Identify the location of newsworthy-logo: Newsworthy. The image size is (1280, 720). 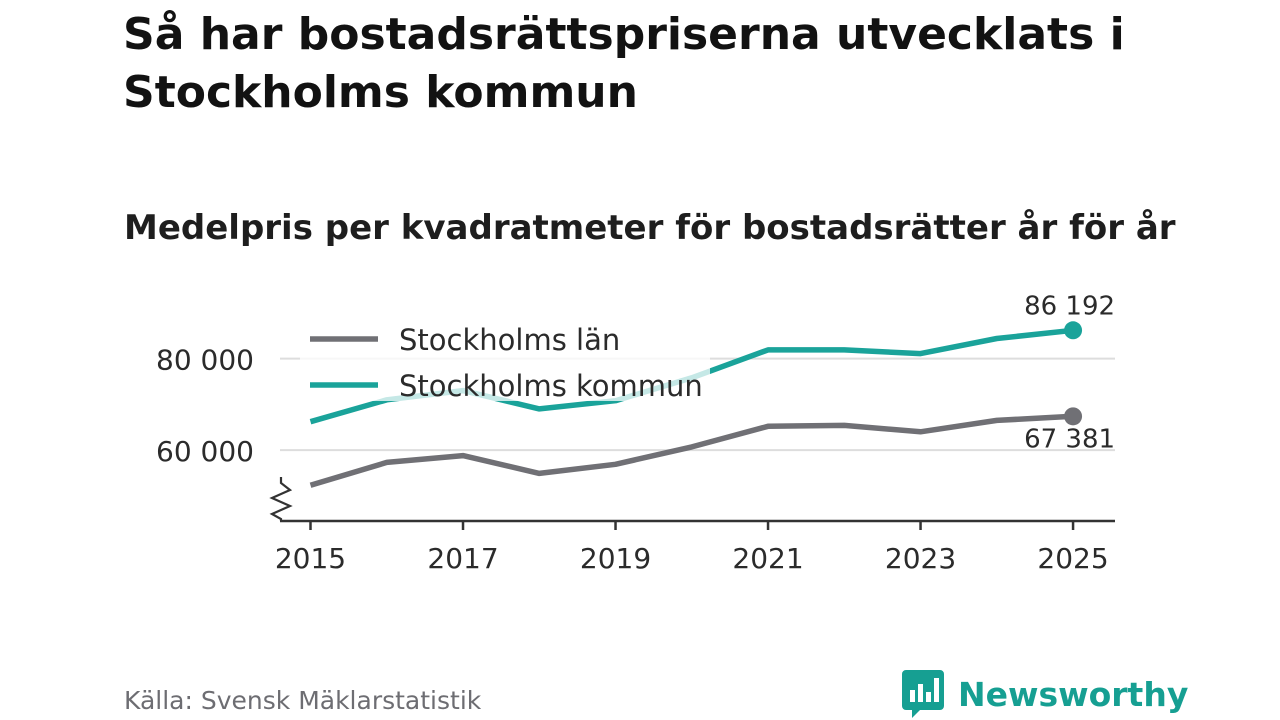
(1045, 694).